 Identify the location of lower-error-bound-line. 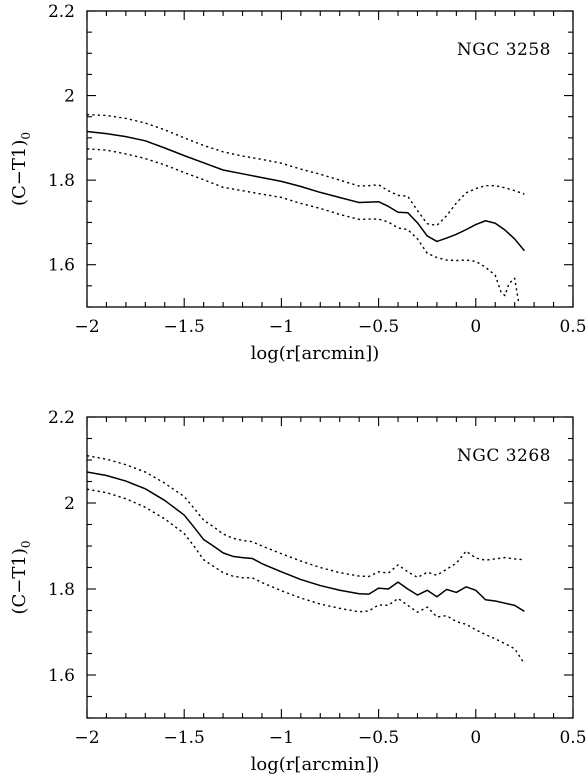
(303, 225).